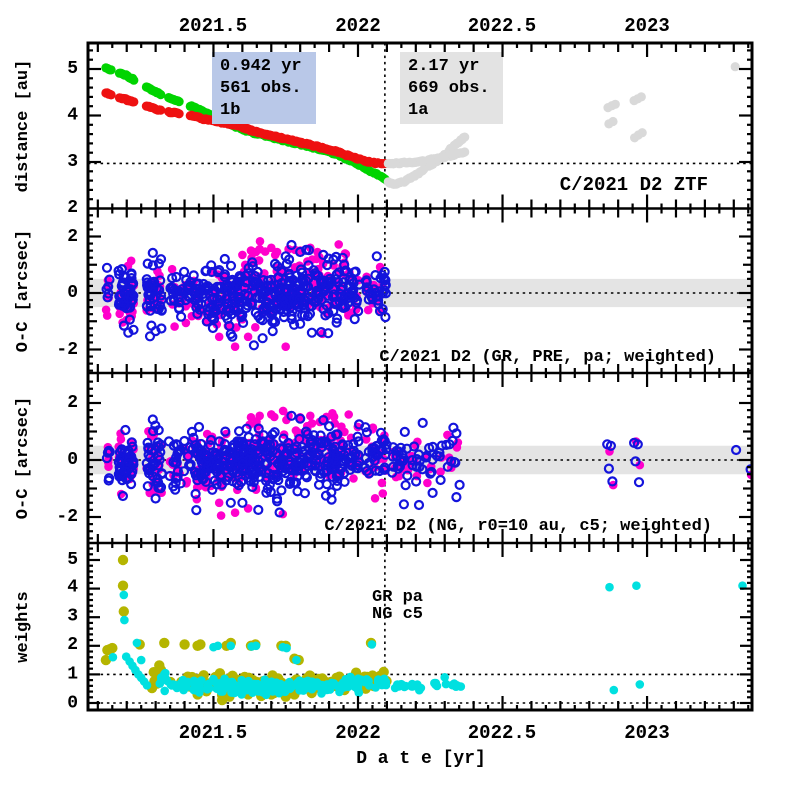 The height and width of the screenshot is (797, 797). I want to click on p4-ytick-5: 5, so click(72, 560).